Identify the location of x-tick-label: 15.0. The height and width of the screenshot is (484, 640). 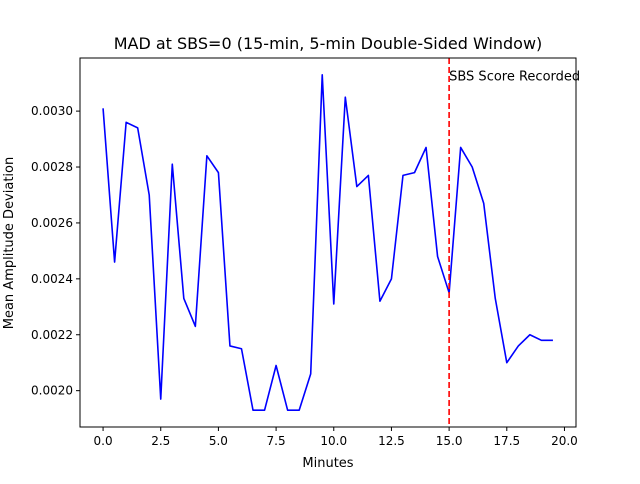
(449, 441).